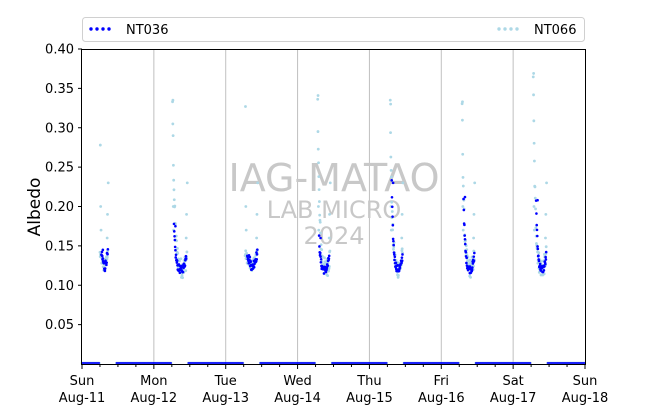 Image resolution: width=650 pixels, height=409 pixels. I want to click on y-tick-label: 0.05, so click(59, 325).